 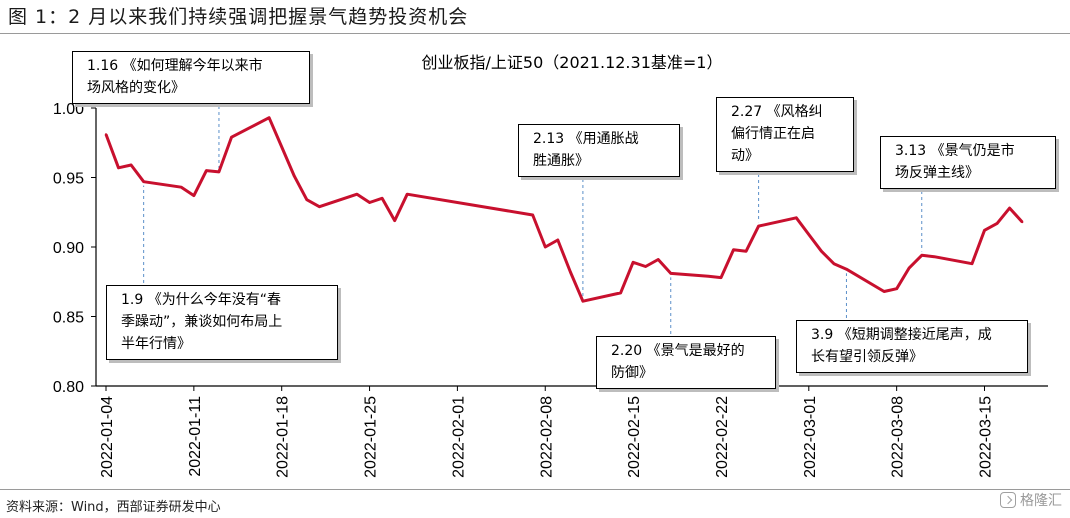 What do you see at coordinates (634, 437) in the screenshot?
I see `x-tick-label: 2022-02-15` at bounding box center [634, 437].